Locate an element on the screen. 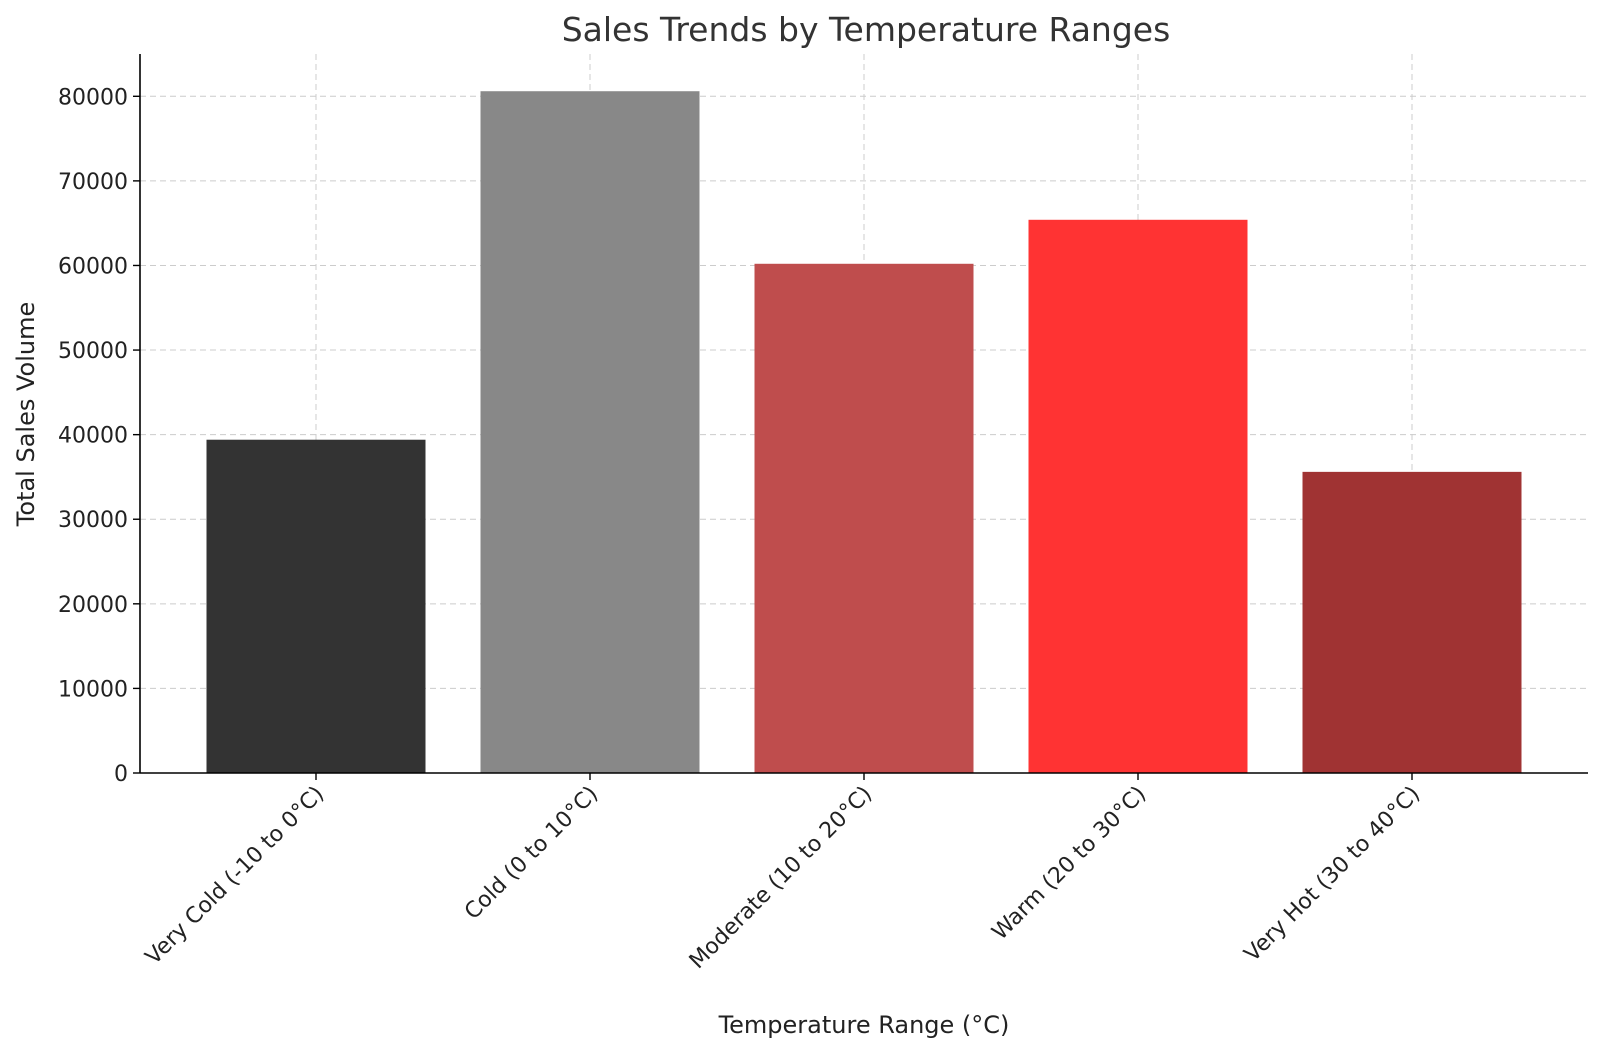 This screenshot has width=1600, height=1053. y-tick-label: 40000 is located at coordinates (93, 436).